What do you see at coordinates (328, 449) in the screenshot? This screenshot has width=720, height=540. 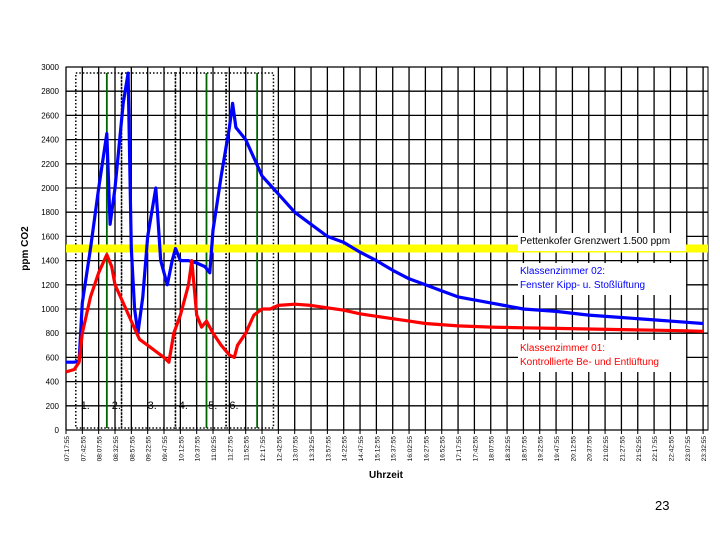 I see `x-tick-label: 13:57:55` at bounding box center [328, 449].